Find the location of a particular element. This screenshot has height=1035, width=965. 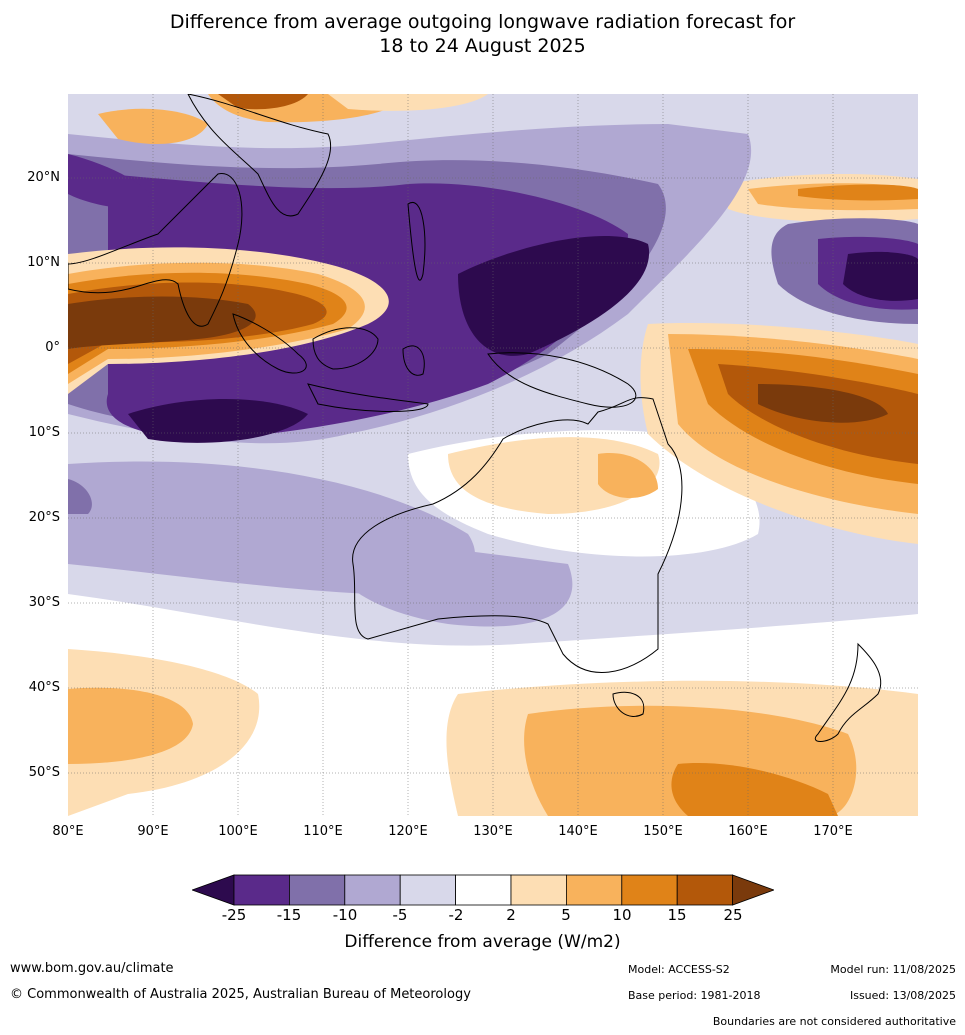

lon-label: 120°E is located at coordinates (408, 831).